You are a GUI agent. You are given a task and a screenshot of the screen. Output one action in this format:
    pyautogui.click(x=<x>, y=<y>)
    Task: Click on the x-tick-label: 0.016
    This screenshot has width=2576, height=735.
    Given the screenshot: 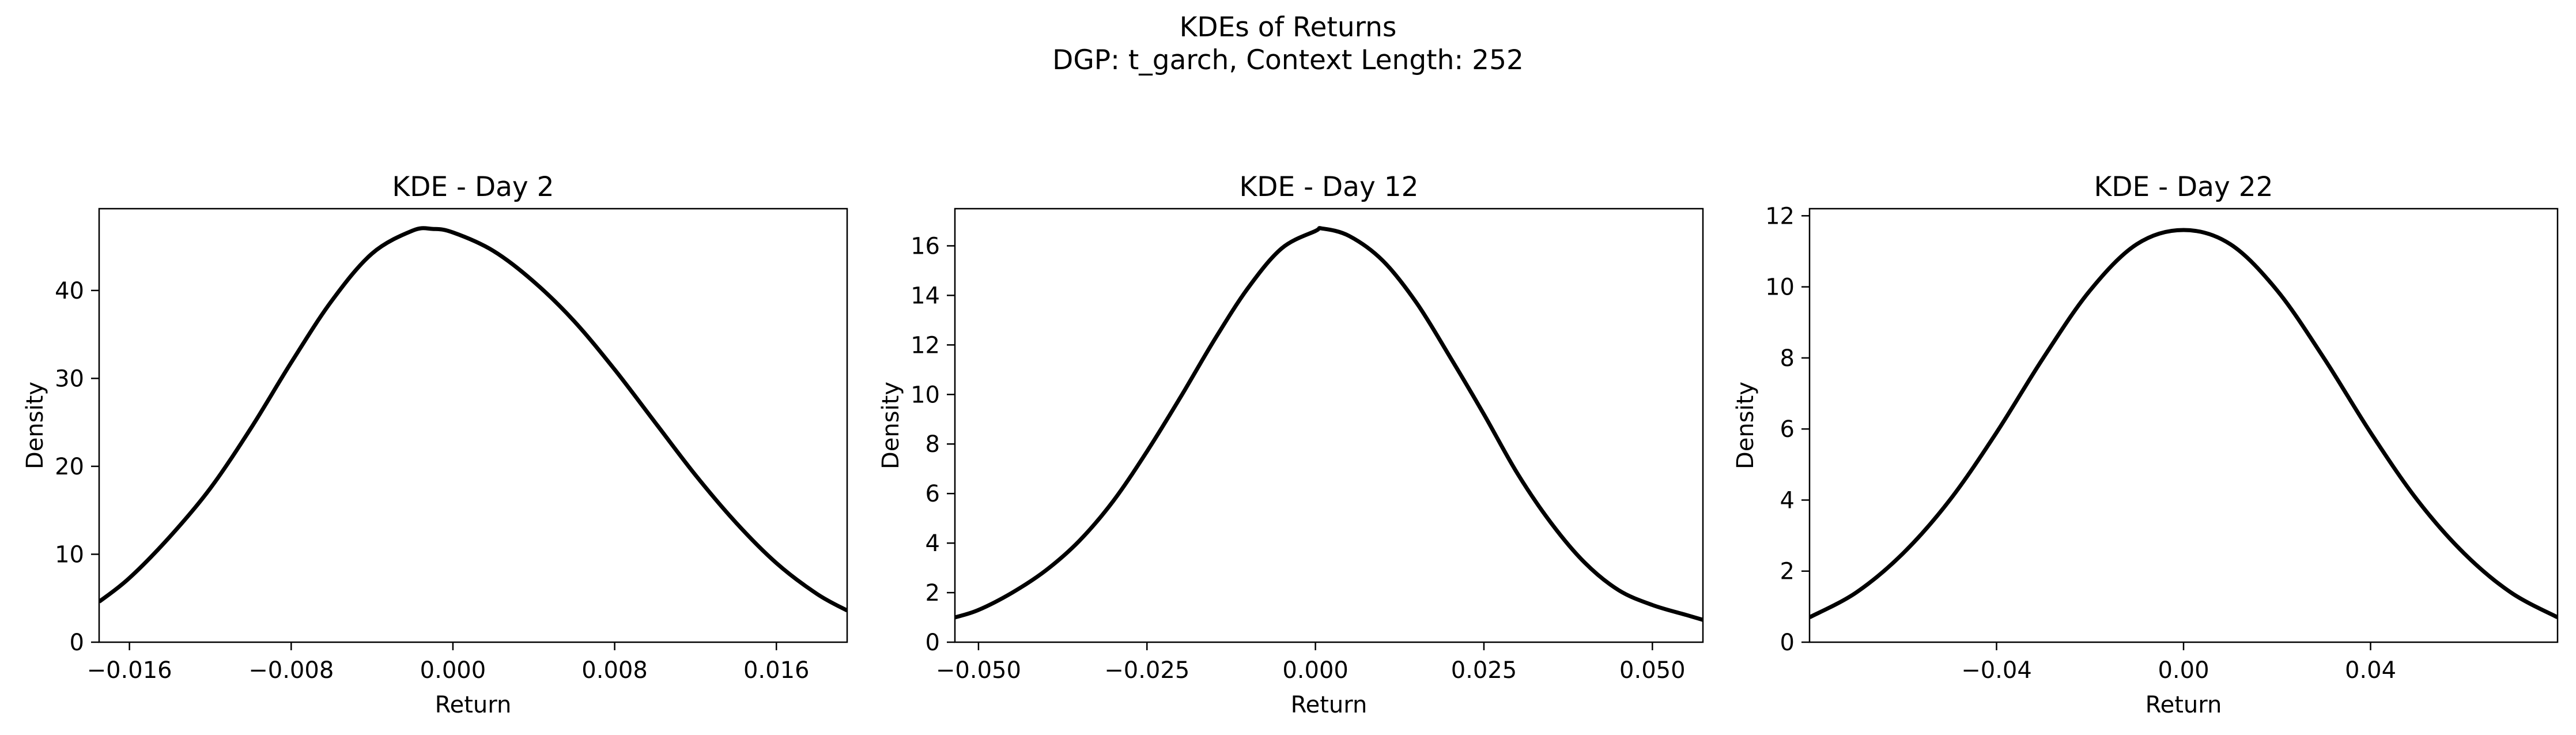 What is the action you would take?
    pyautogui.click(x=776, y=670)
    